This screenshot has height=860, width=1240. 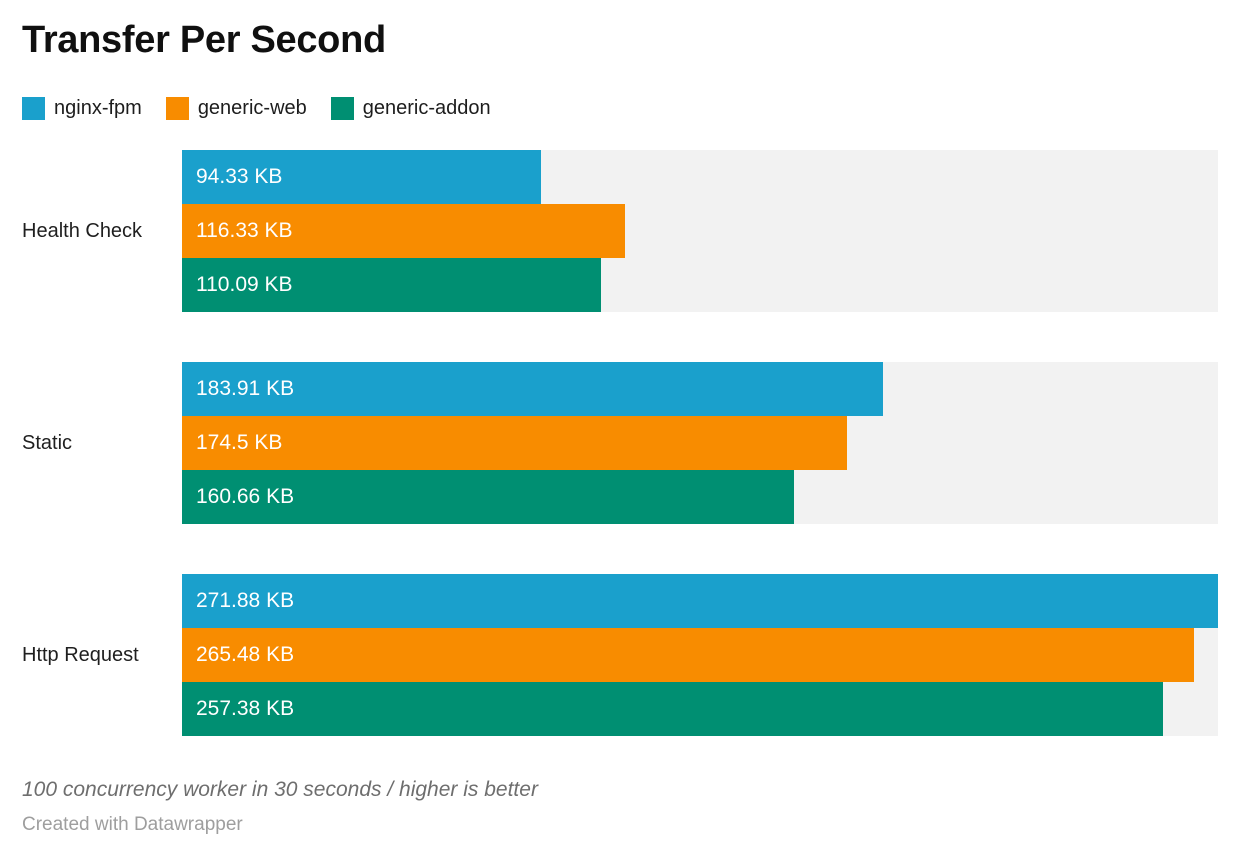 I want to click on chart-title: Transfer Per Second, so click(x=204, y=40).